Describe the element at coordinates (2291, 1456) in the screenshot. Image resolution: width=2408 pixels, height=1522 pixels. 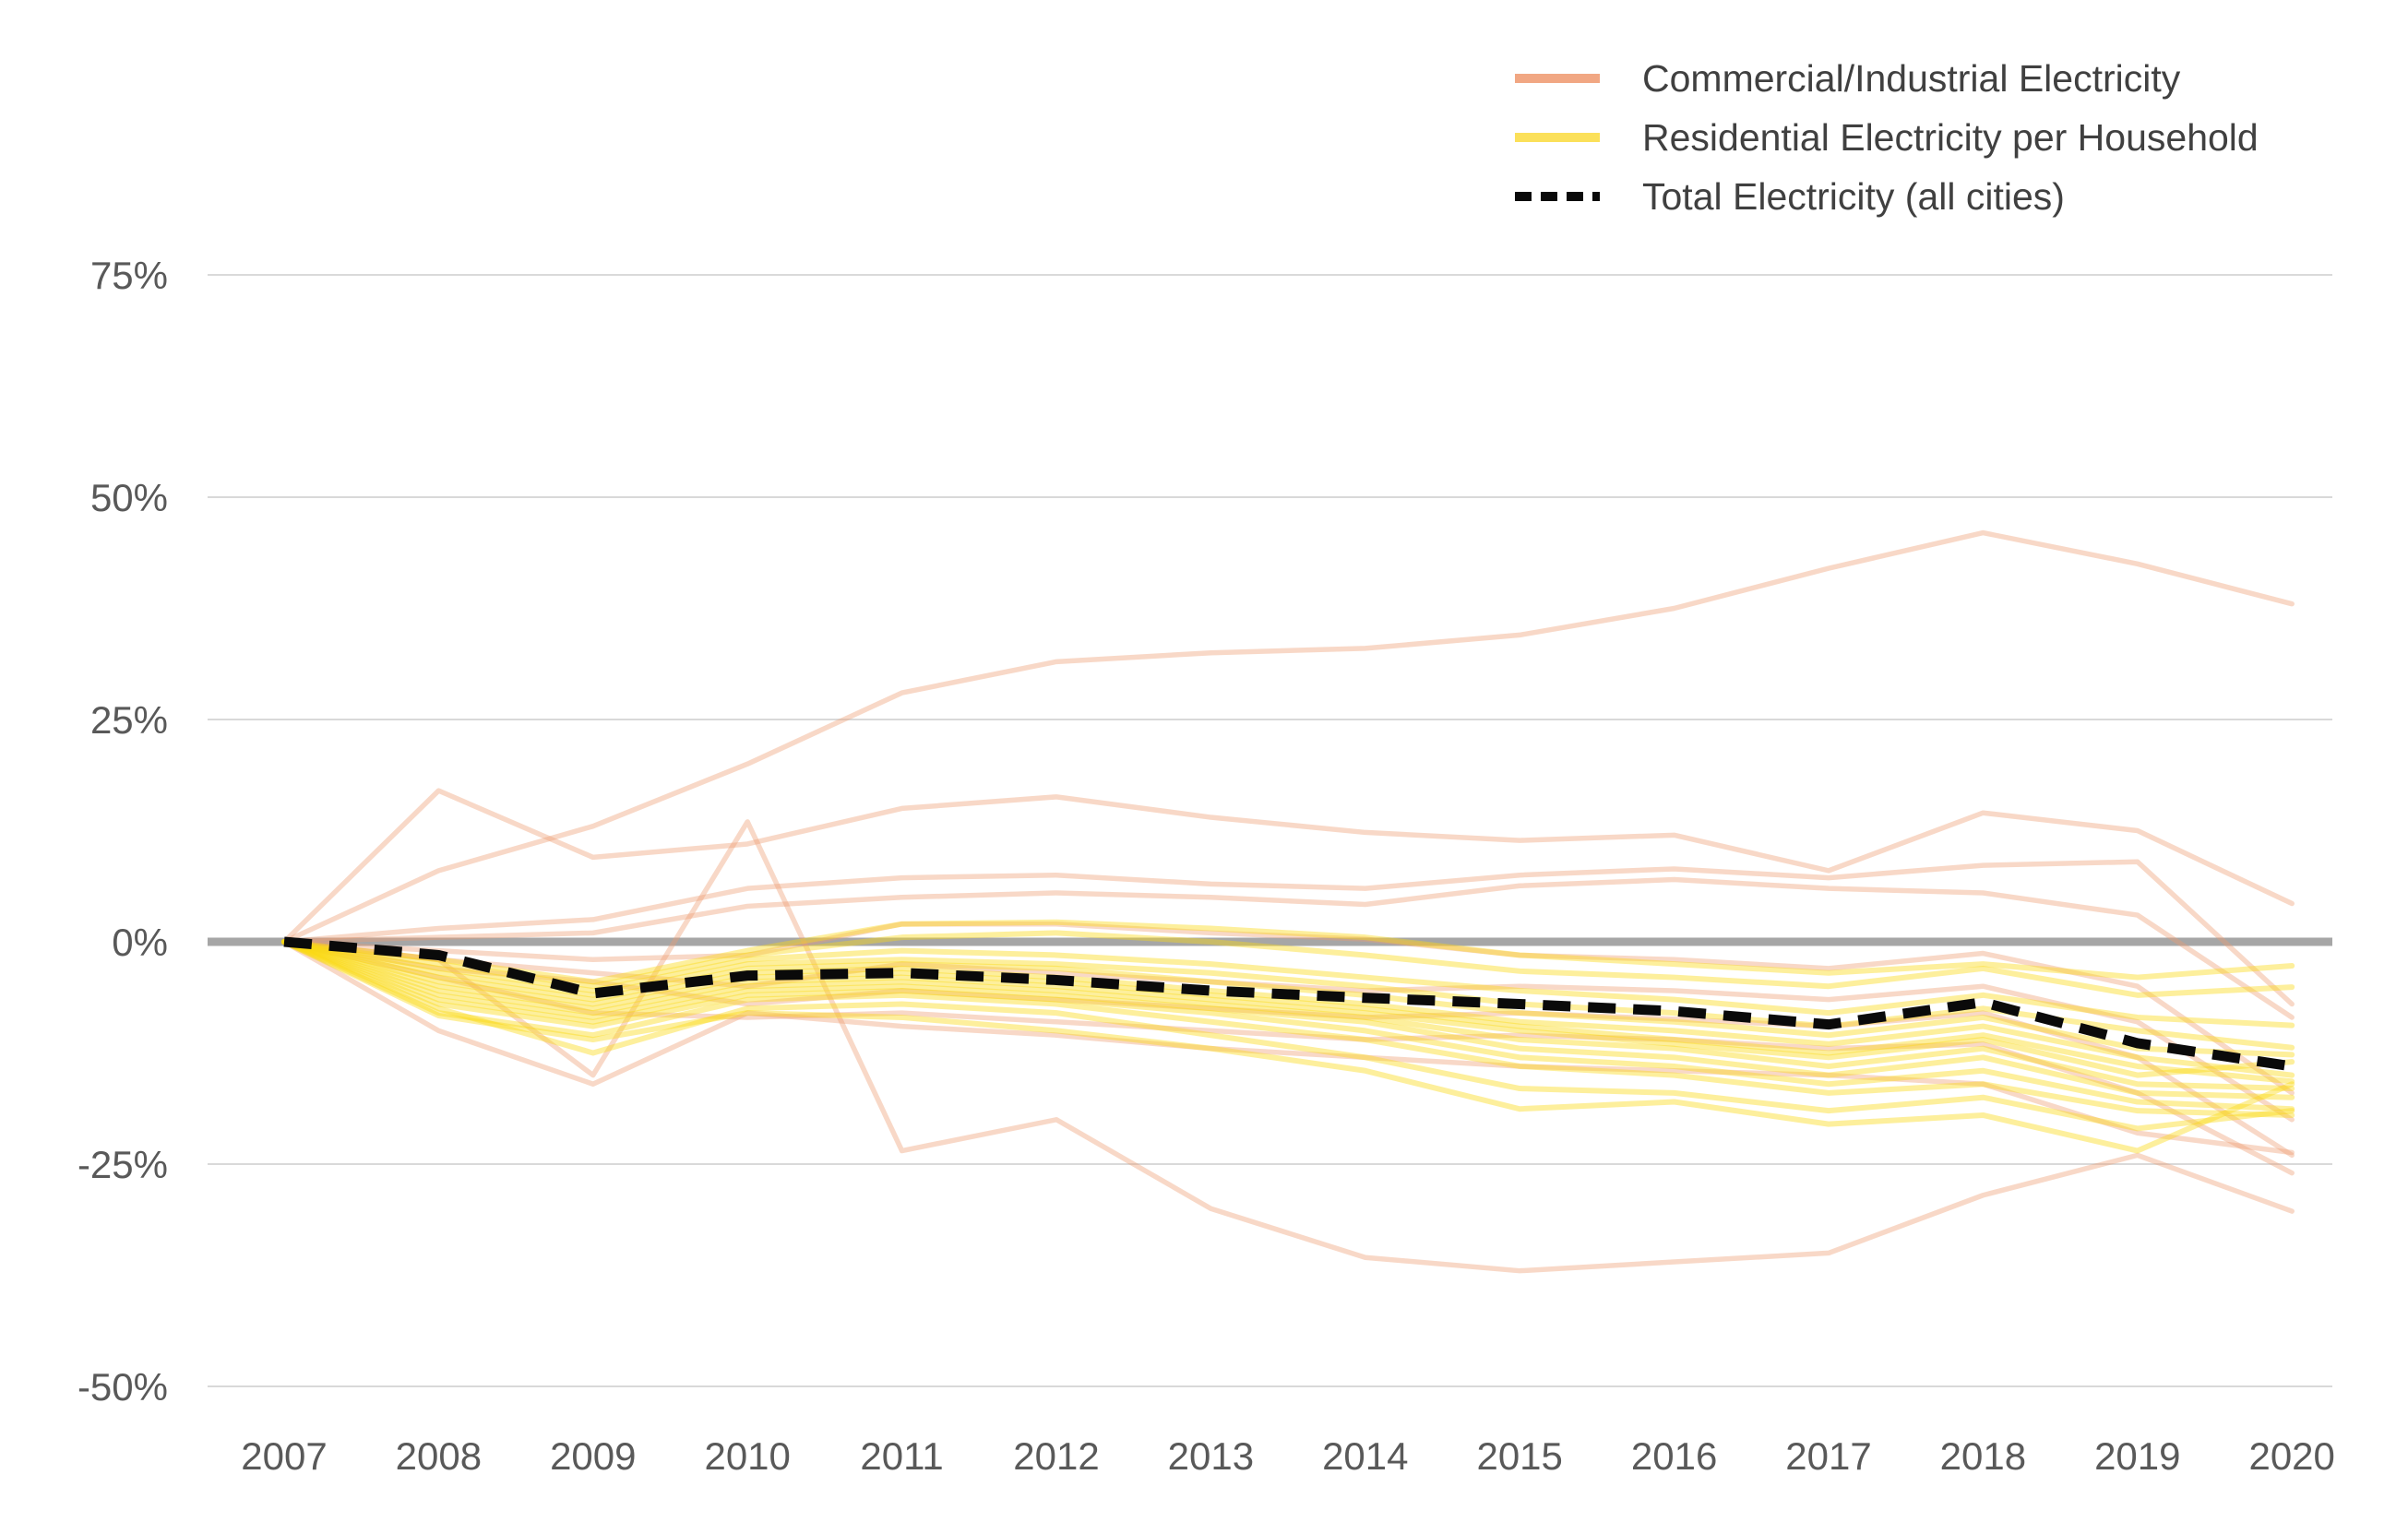
I see `x-axis-tick-label: 2020` at that location.